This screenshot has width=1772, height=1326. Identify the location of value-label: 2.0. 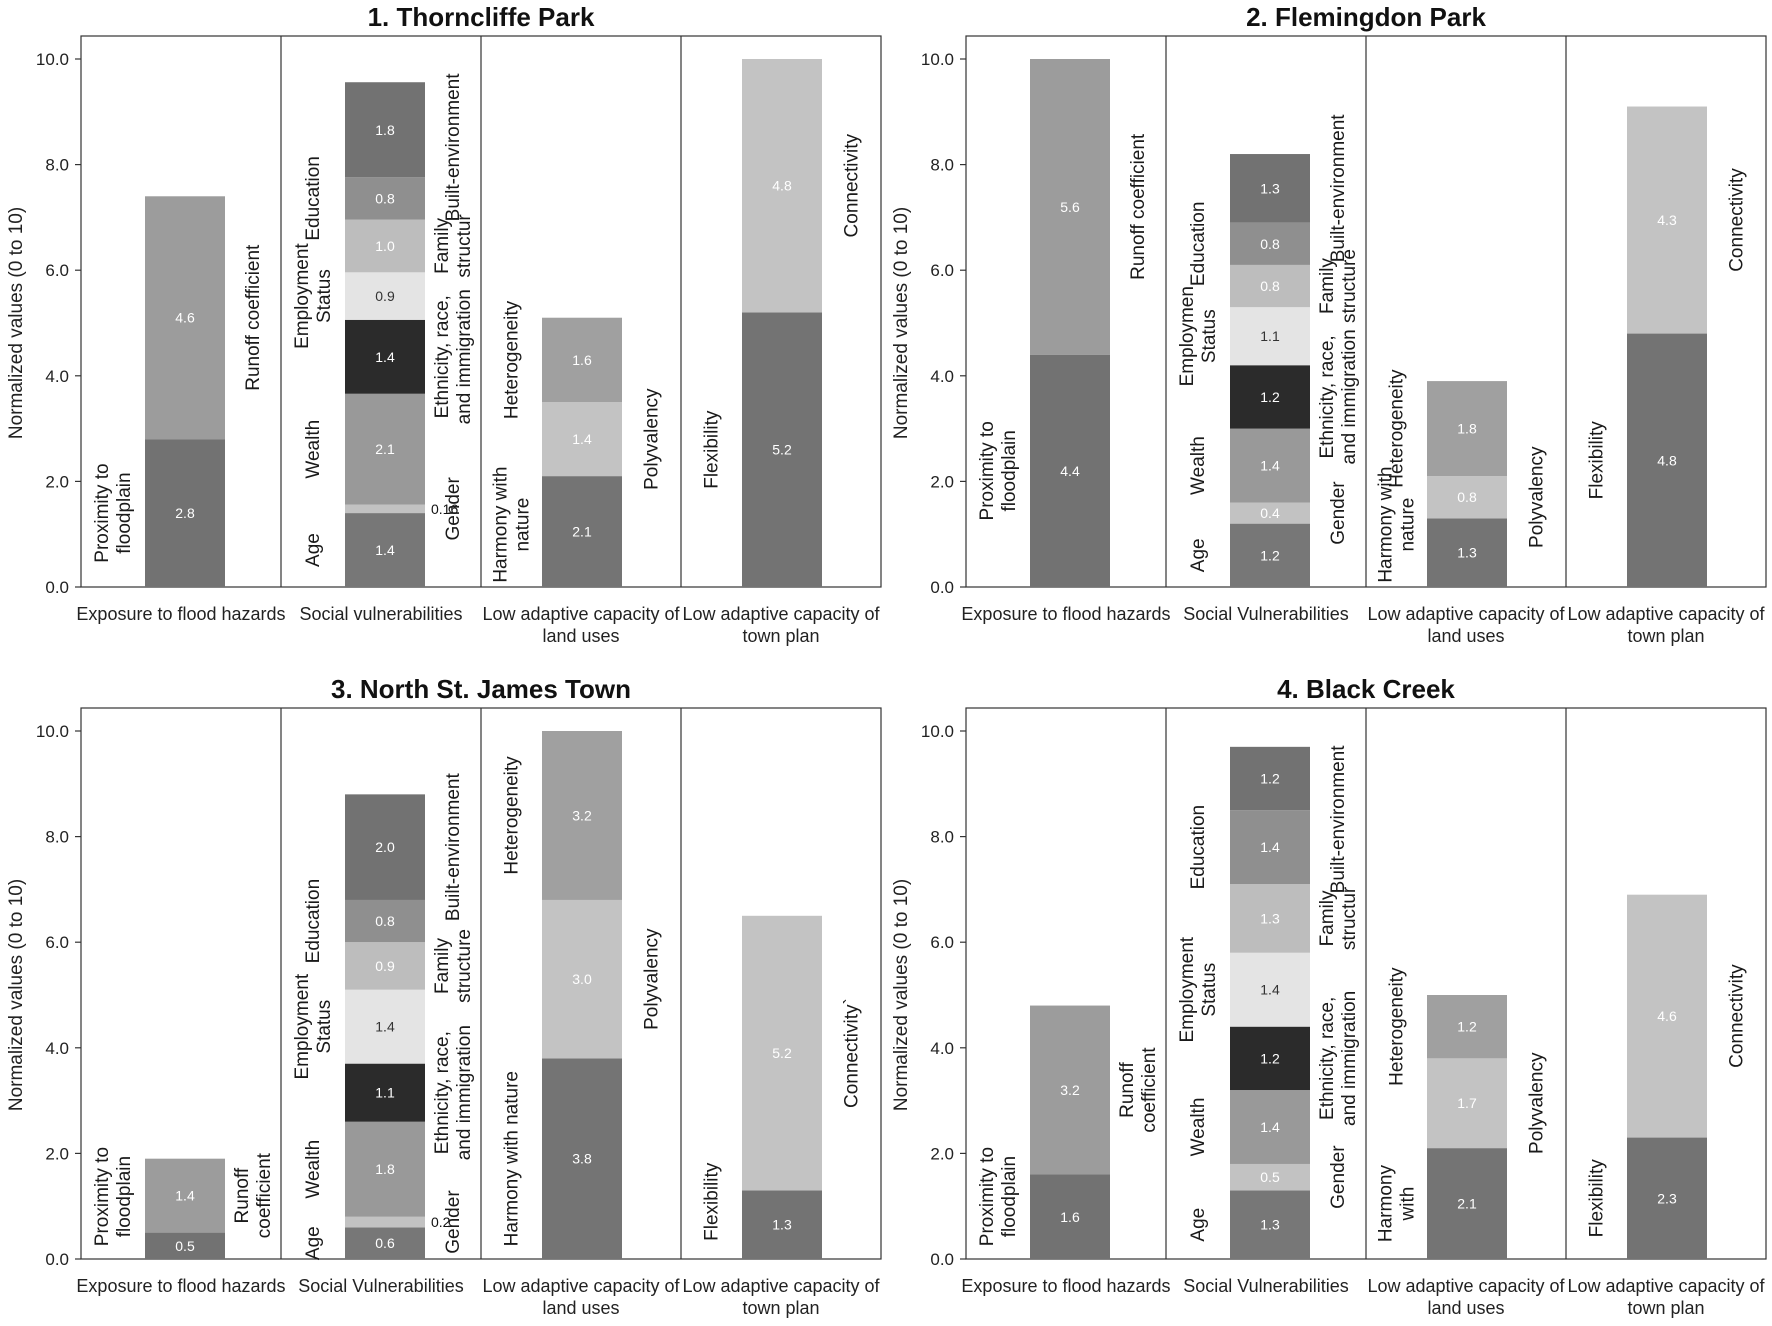
(385, 847).